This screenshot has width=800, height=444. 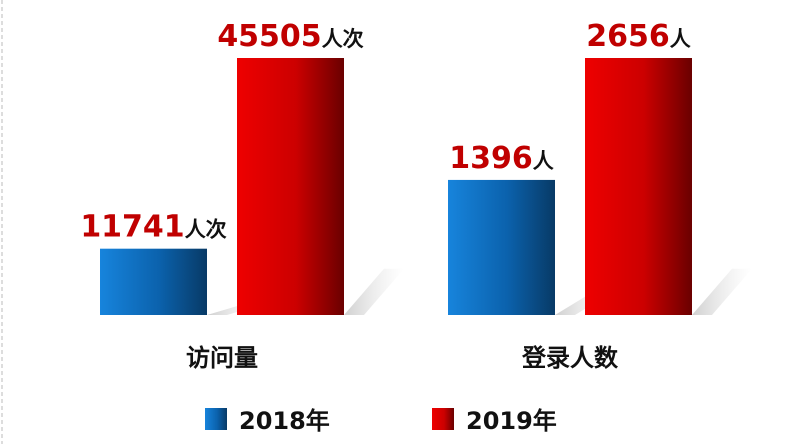 I want to click on legend-label: 2019年, so click(x=511, y=421).